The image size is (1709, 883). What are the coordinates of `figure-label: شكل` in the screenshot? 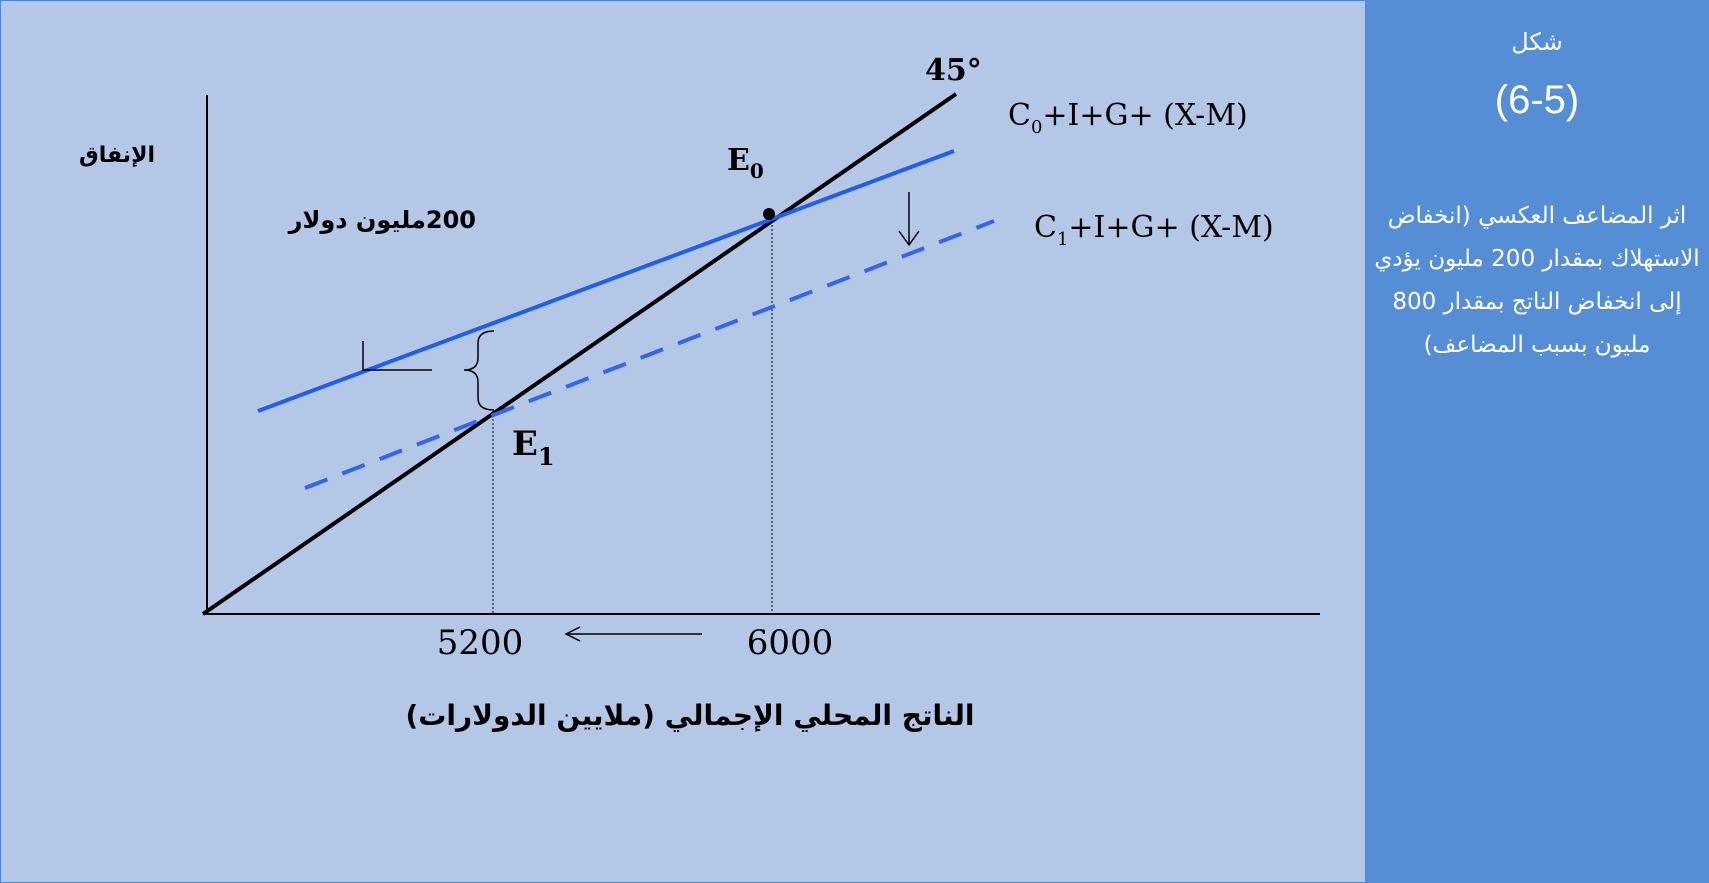 It's located at (1537, 42).